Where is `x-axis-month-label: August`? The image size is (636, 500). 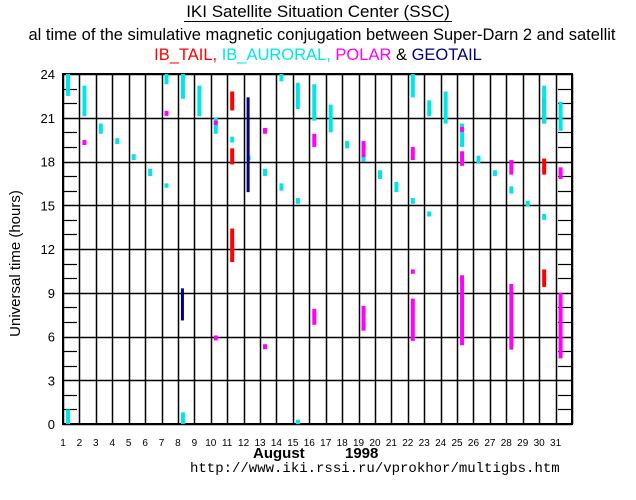
x-axis-month-label: August is located at coordinates (279, 453).